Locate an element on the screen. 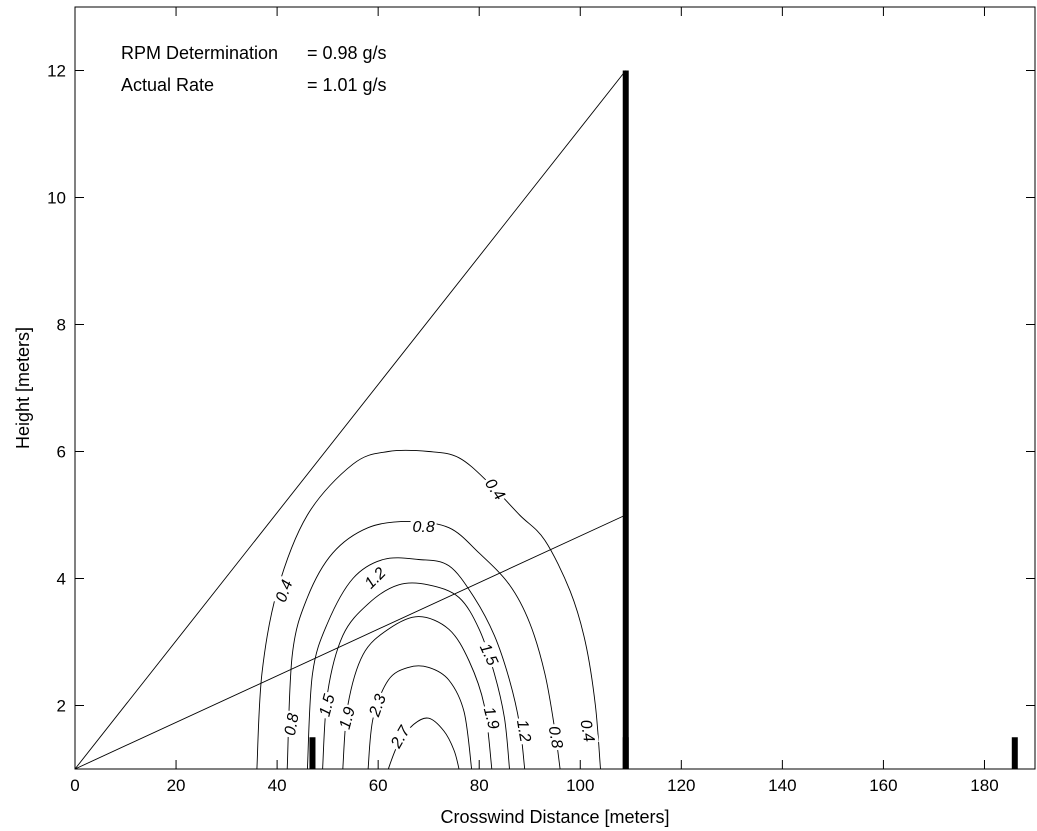 This screenshot has height=831, width=1037. contour-label: 1.2 is located at coordinates (523, 730).